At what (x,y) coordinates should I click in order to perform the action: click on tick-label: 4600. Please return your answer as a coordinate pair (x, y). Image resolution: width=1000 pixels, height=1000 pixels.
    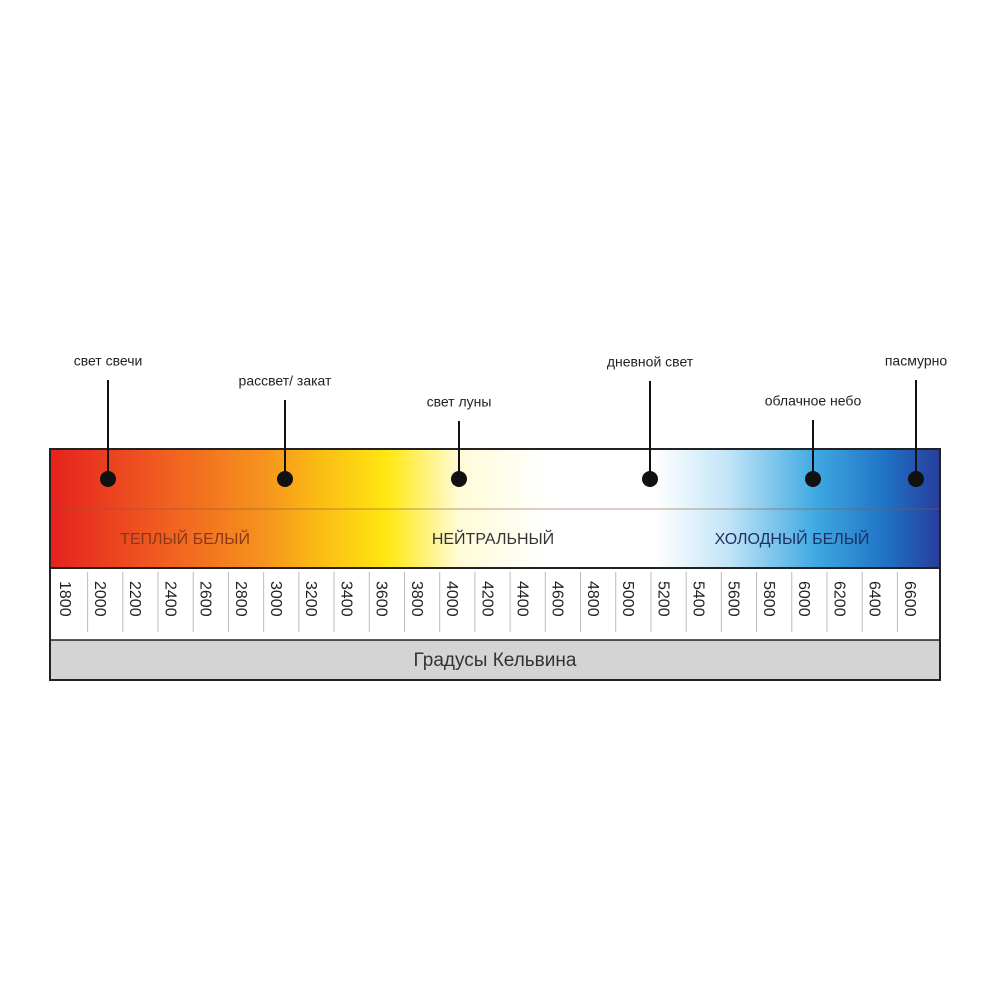
    Looking at the image, I should click on (557, 599).